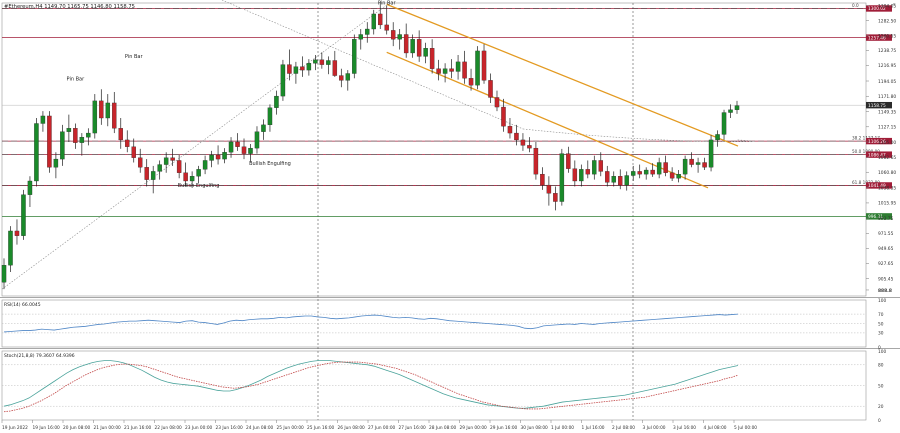 The height and width of the screenshot is (433, 900). I want to click on rsi-panel: 100 70 50 30 0 RSI(14) 66.0045, so click(444, 324).